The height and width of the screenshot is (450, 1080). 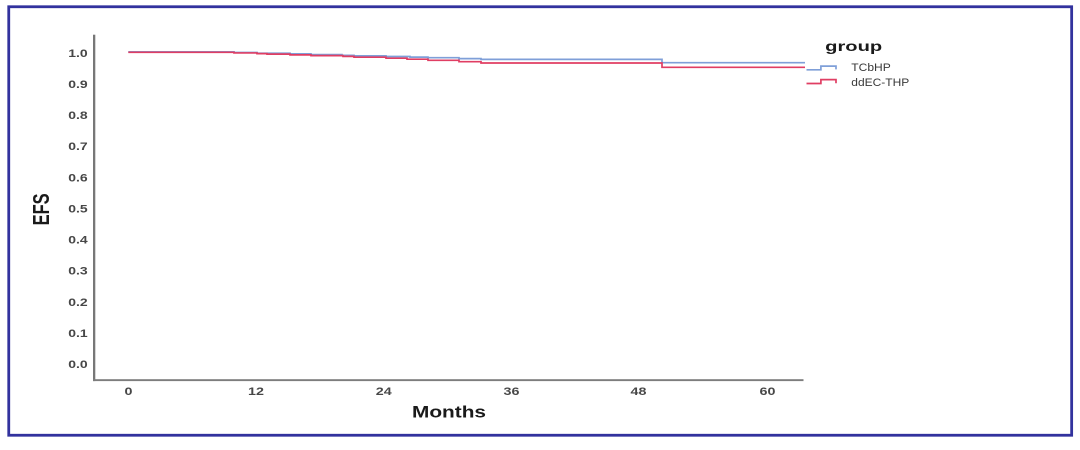 I want to click on svg-text: 1.0, so click(x=77, y=53).